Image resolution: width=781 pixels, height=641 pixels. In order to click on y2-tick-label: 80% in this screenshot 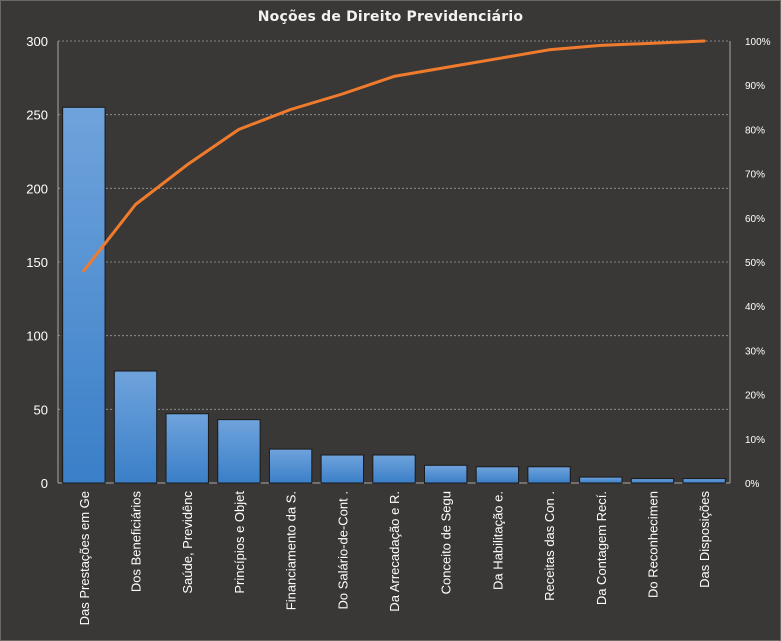, I will do `click(755, 130)`.